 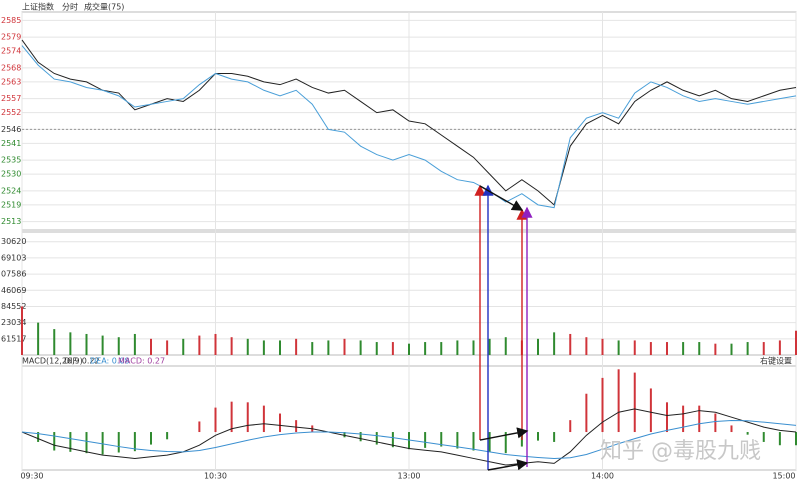 What do you see at coordinates (110, 361) in the screenshot?
I see `legend-dea: DEA: 0.08` at bounding box center [110, 361].